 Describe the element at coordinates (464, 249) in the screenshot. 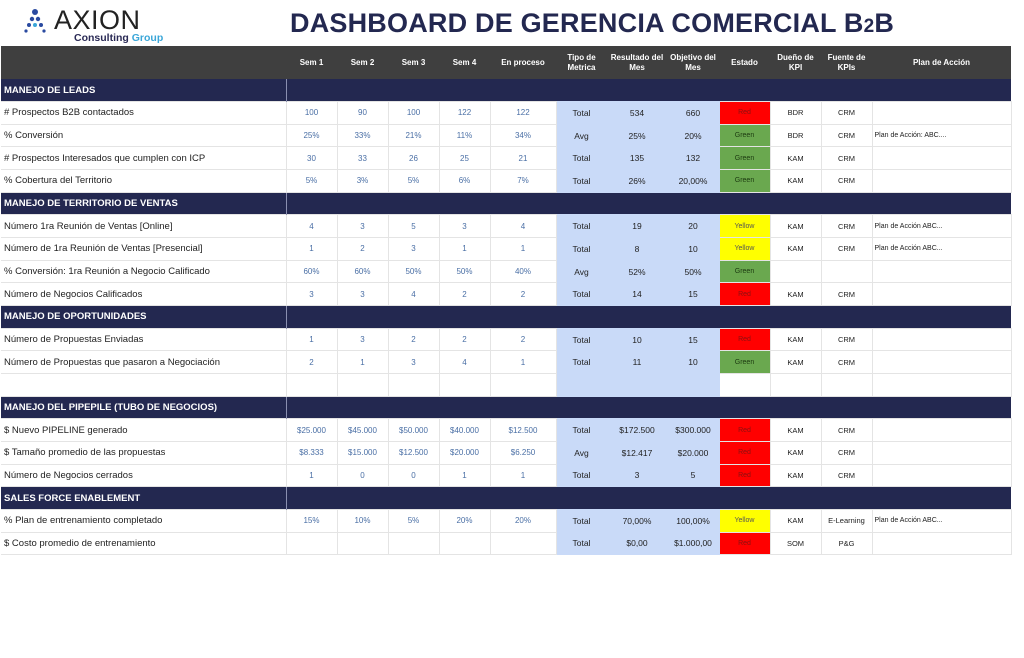

I see `week-4-value: 1` at that location.